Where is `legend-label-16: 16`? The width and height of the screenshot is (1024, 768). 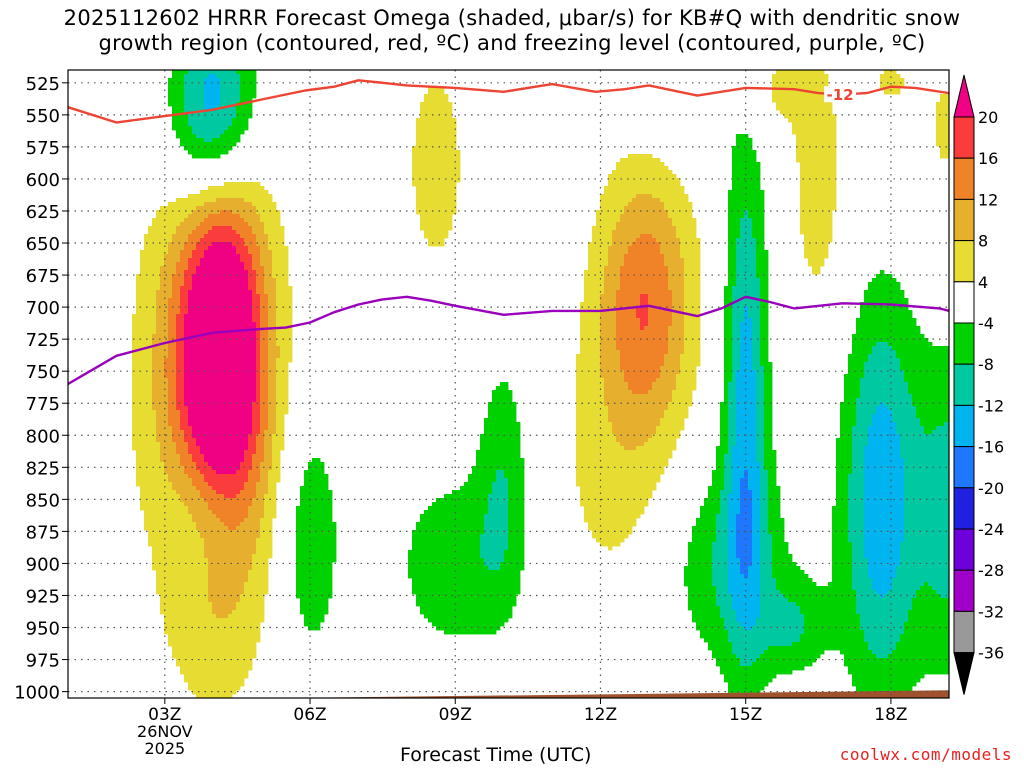 legend-label-16: 16 is located at coordinates (988, 158).